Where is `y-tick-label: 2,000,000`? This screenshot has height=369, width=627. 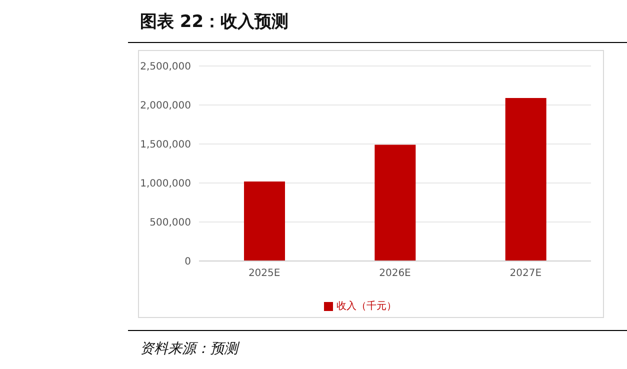
y-tick-label: 2,000,000 is located at coordinates (165, 106).